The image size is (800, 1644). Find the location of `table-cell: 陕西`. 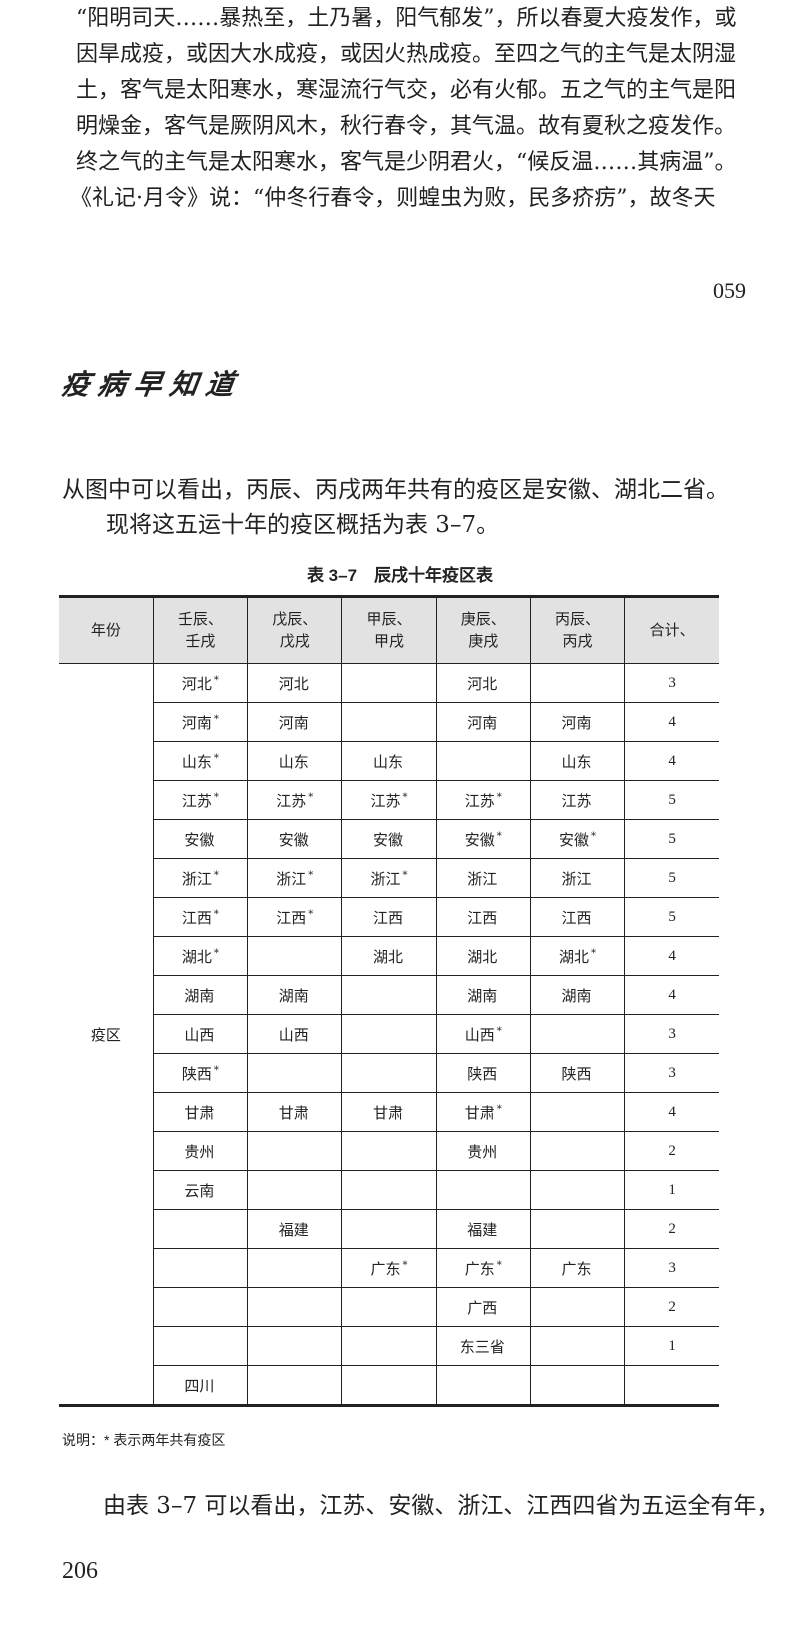

table-cell: 陕西 is located at coordinates (577, 1073).